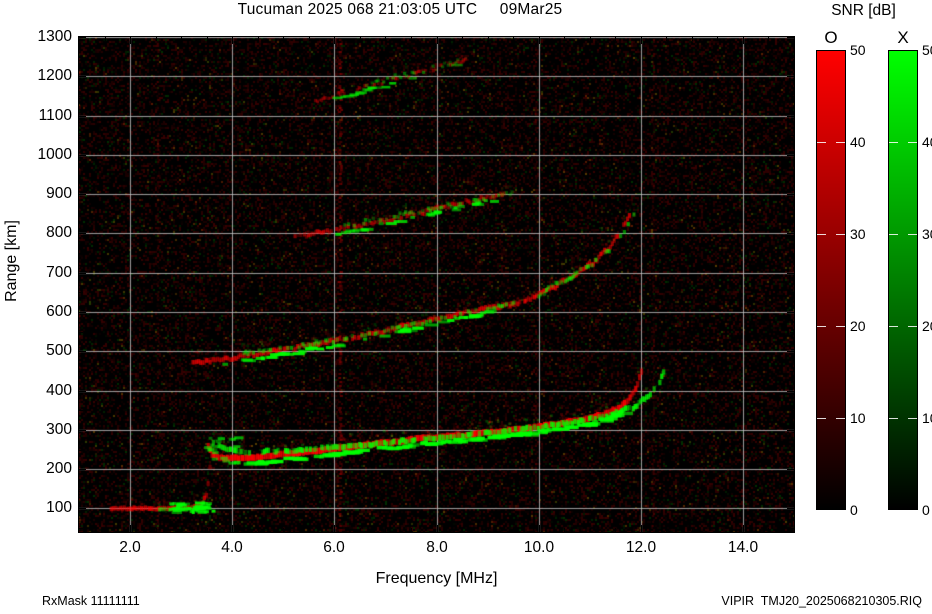 Image resolution: width=932 pixels, height=614 pixels. I want to click on x-tick-label: 8.0, so click(437, 547).